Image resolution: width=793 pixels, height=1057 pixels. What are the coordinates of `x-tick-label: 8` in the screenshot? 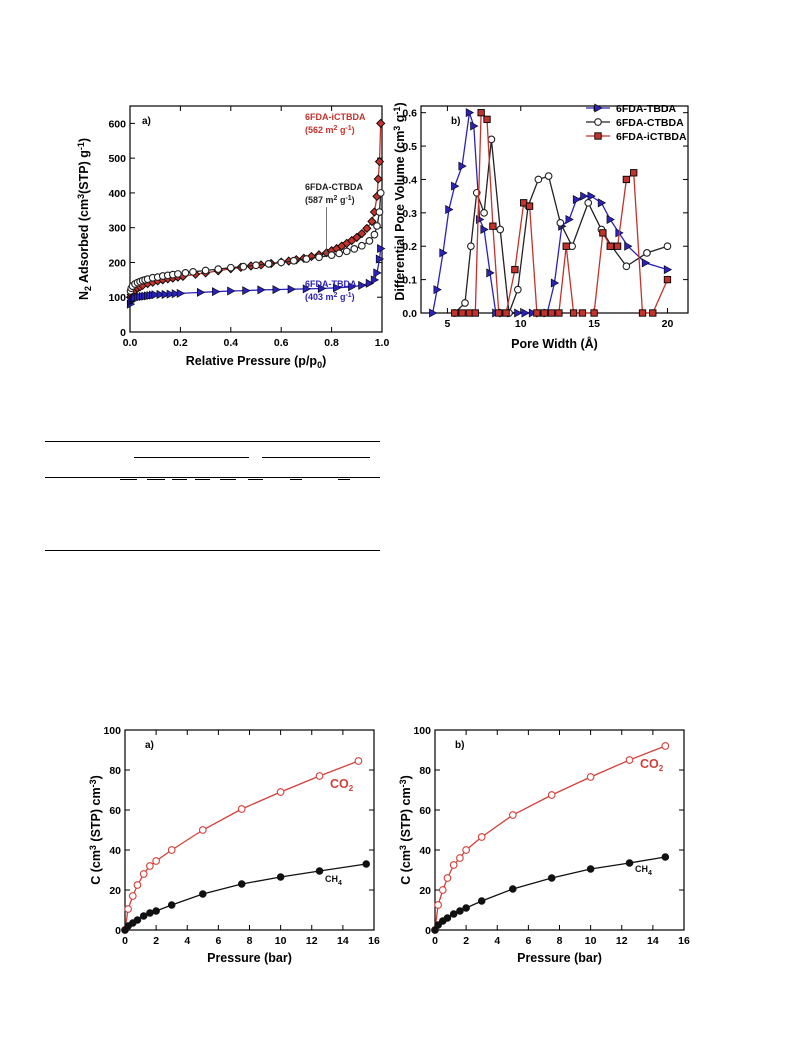 It's located at (250, 941).